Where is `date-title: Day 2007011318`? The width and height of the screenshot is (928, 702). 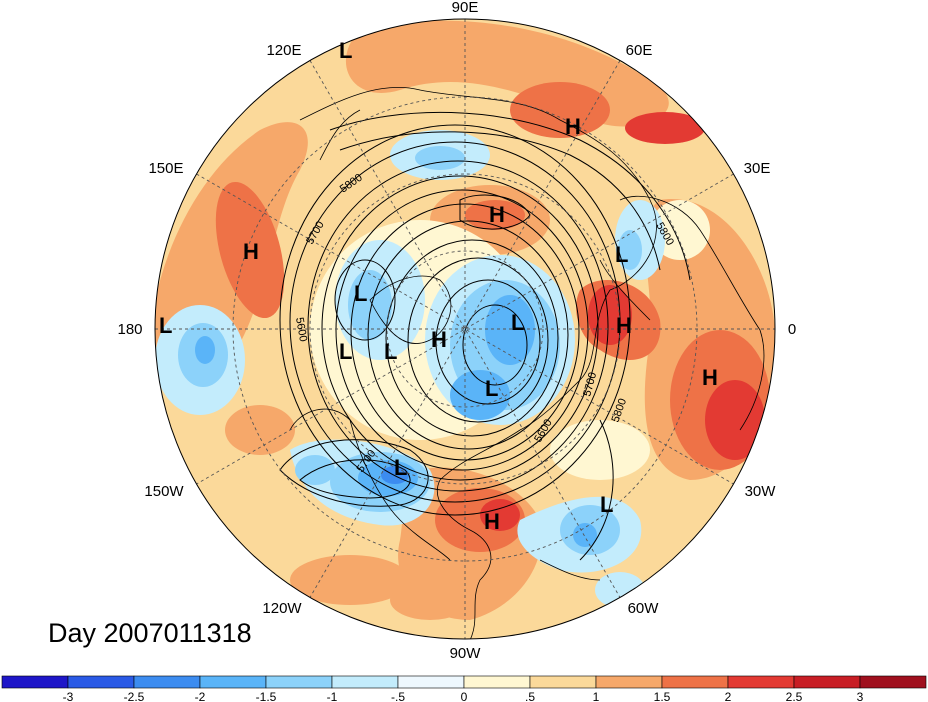 date-title: Day 2007011318 is located at coordinates (150, 633).